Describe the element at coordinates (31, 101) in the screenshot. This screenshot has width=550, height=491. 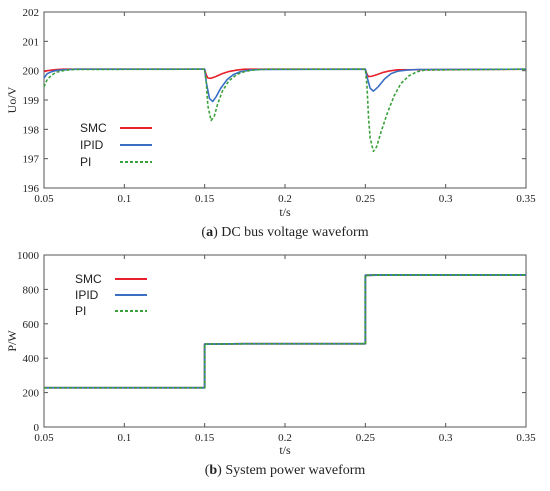
I see `y-tick-label: 199` at that location.